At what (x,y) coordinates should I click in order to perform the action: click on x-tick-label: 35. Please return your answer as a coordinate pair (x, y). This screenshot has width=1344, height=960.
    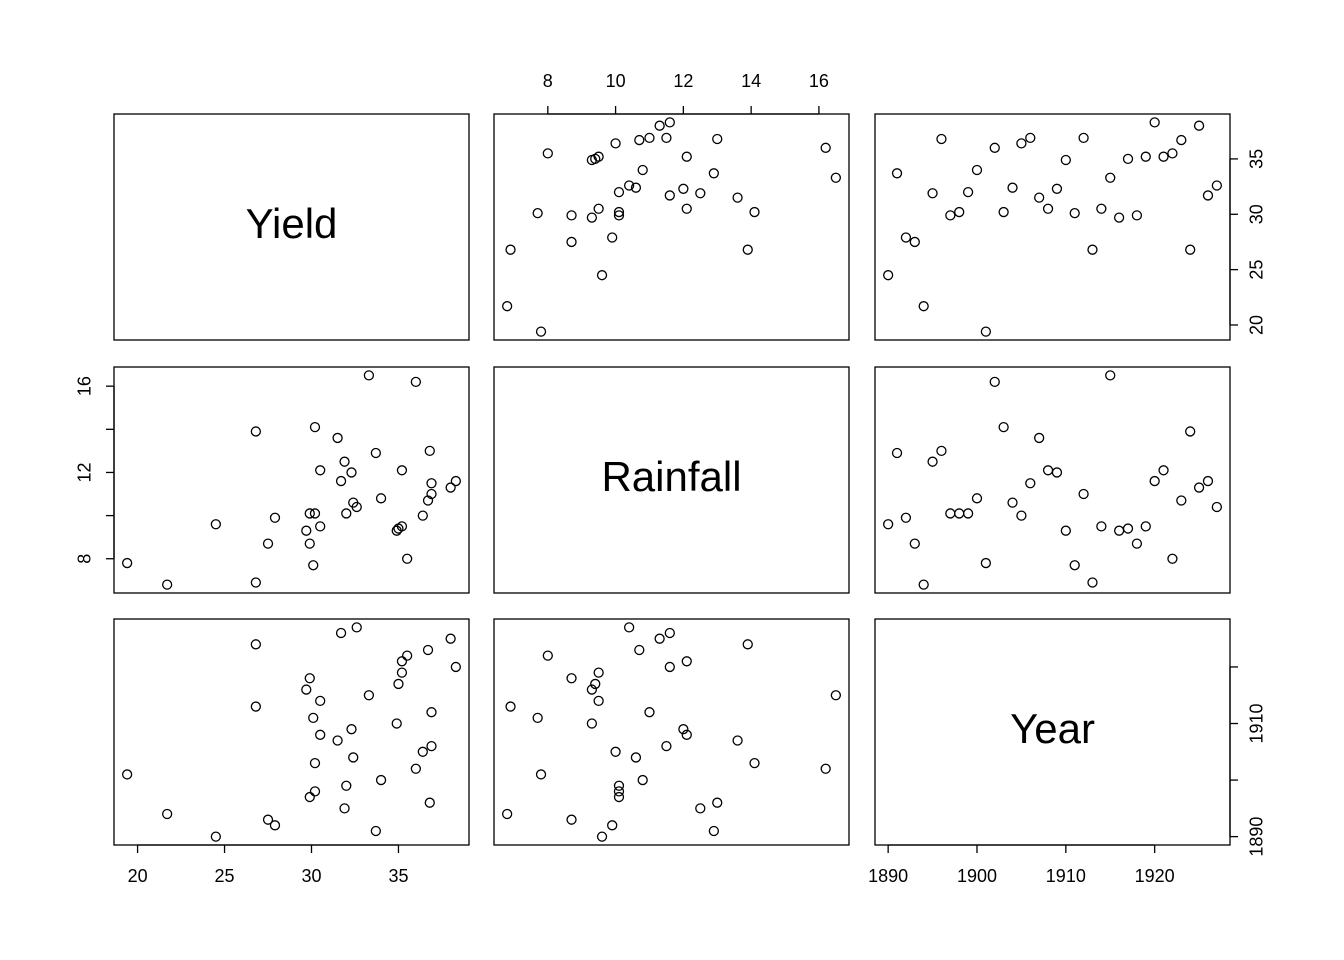
    Looking at the image, I should click on (398, 876).